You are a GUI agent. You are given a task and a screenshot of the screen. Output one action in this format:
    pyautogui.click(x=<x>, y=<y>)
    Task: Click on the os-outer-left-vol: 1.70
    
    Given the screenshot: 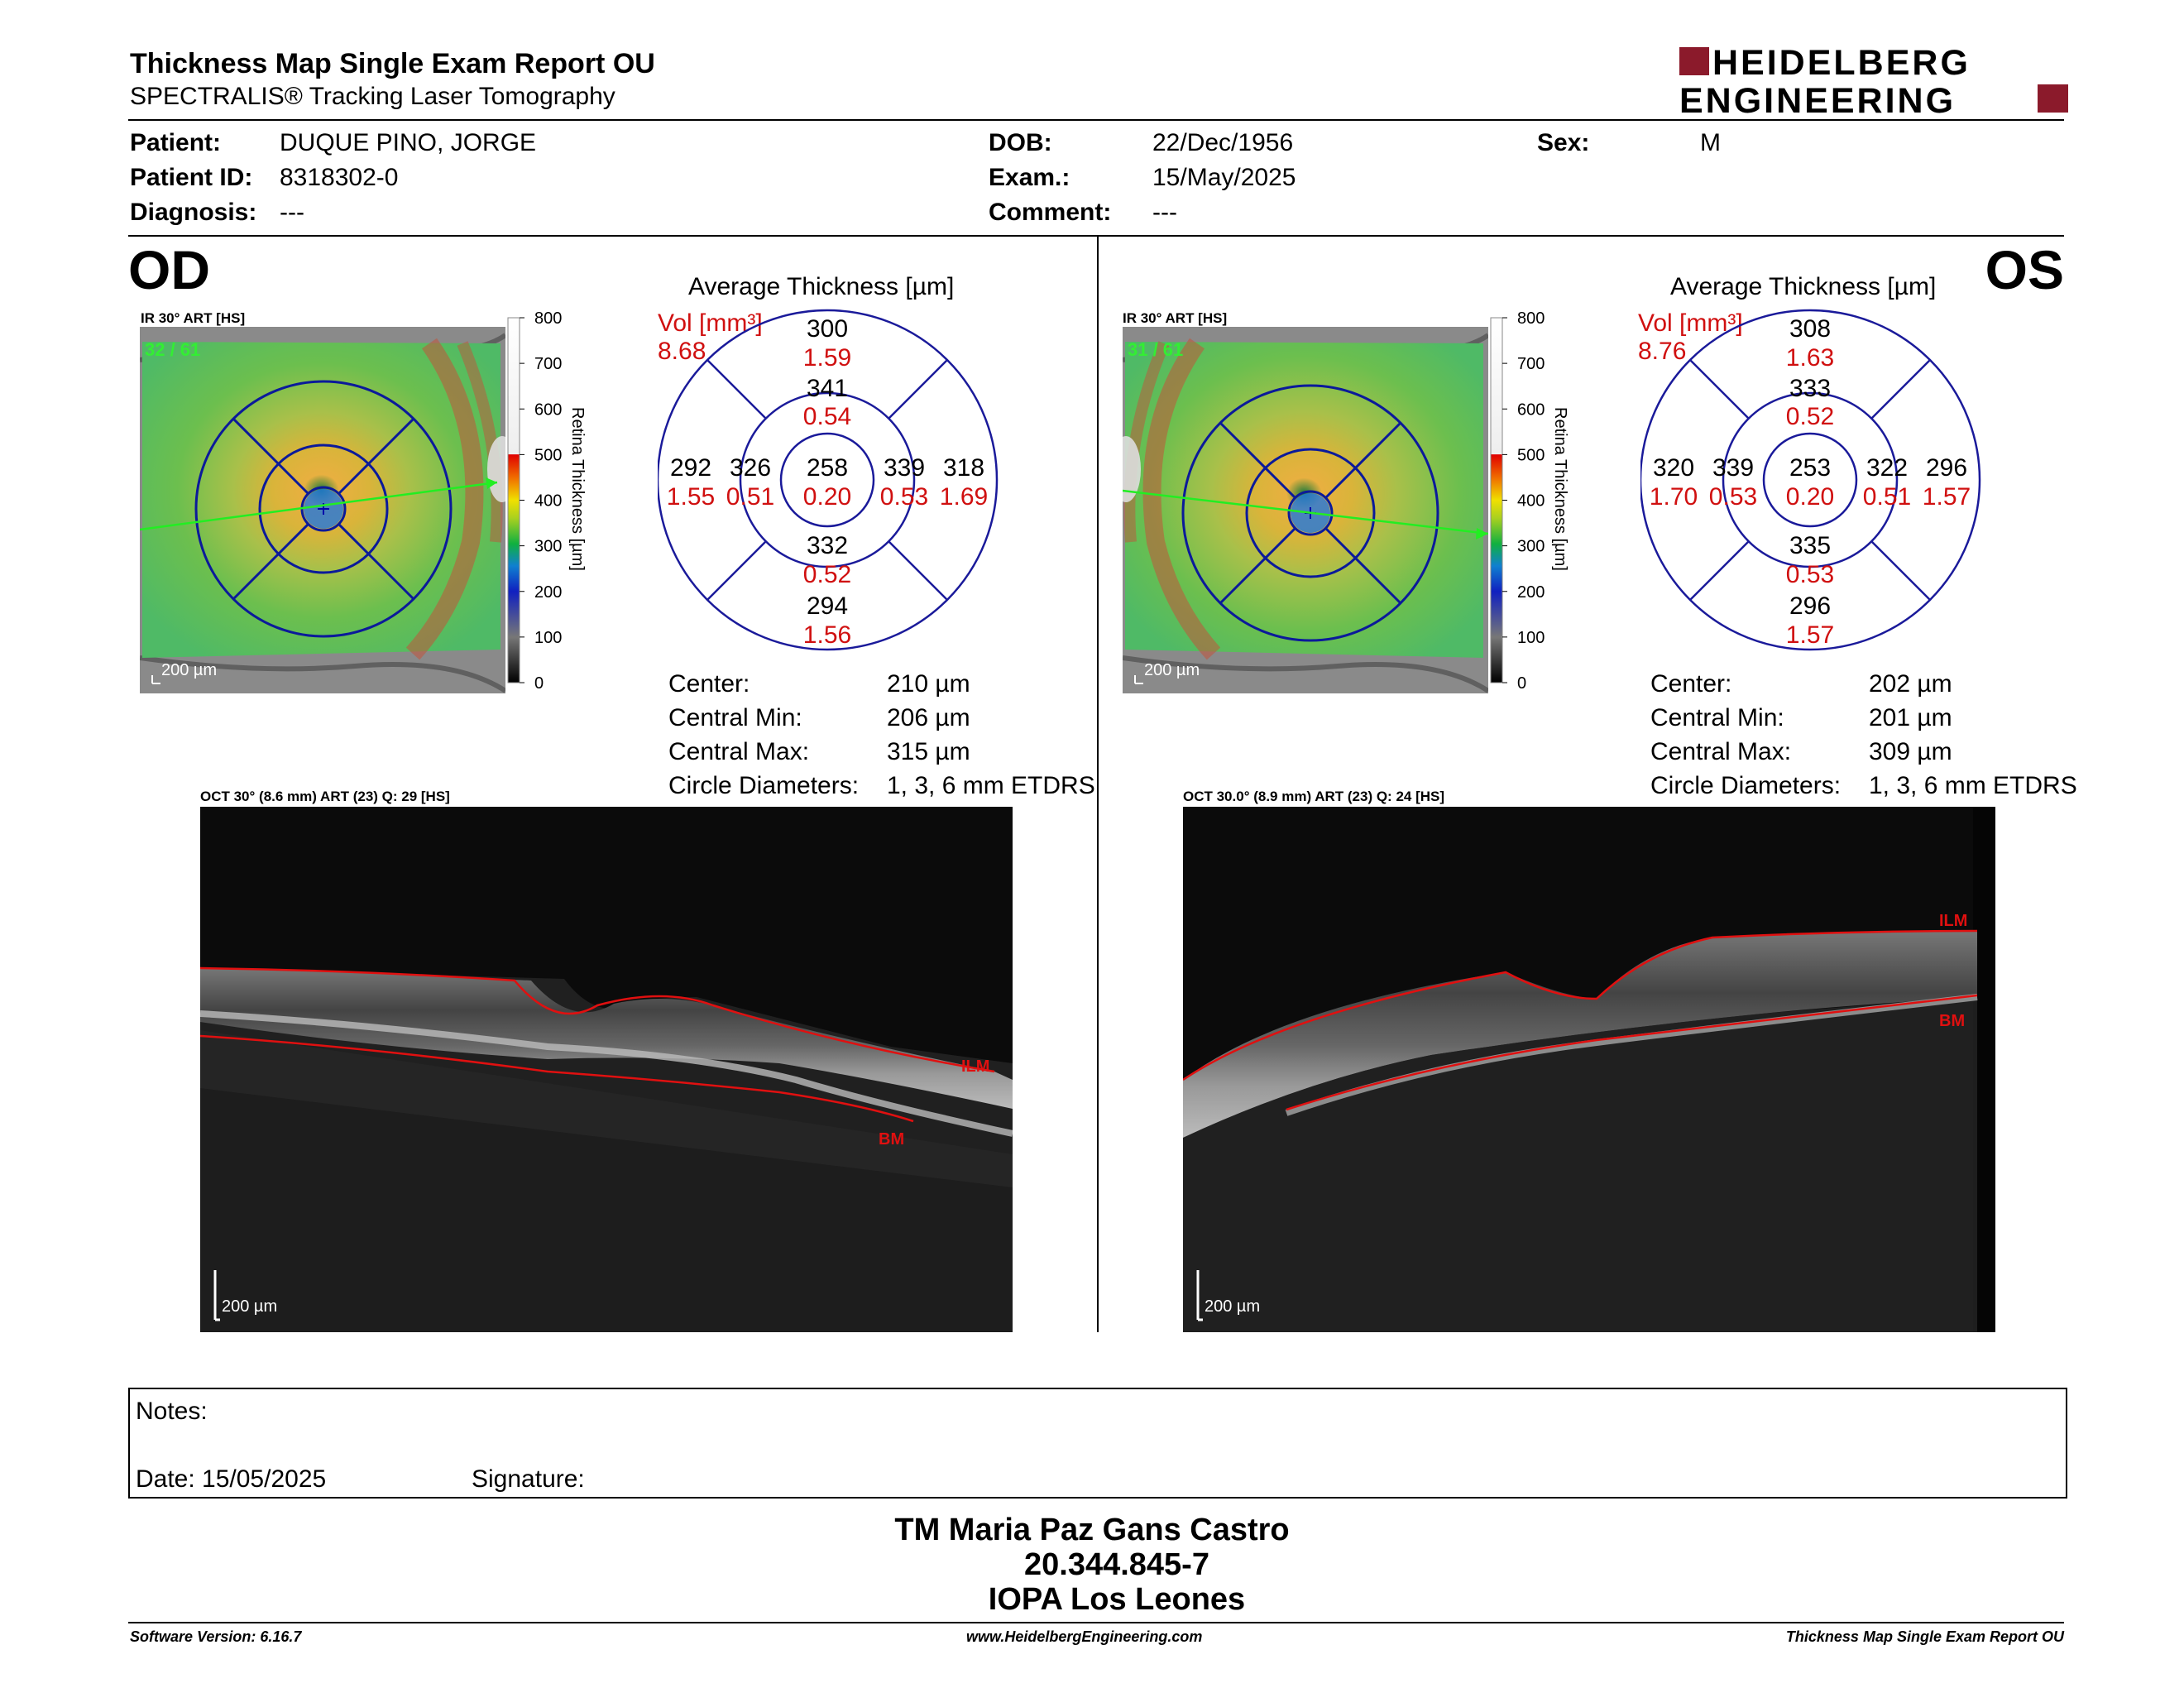 What is the action you would take?
    pyautogui.click(x=1674, y=497)
    